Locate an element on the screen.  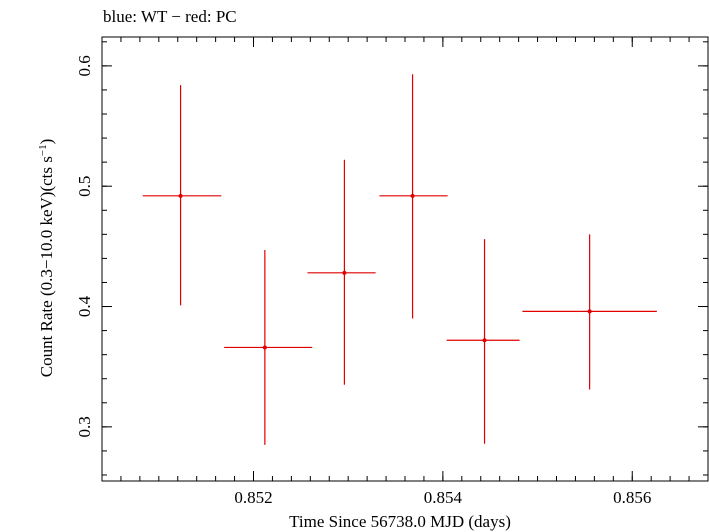
y-axis-label-exponent: −1 is located at coordinates (43, 150).